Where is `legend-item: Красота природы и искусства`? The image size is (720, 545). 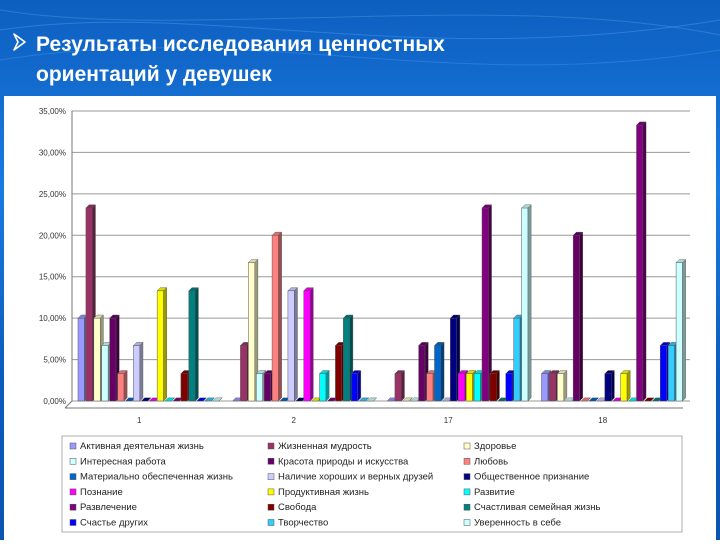 legend-item: Красота природы и искусства is located at coordinates (338, 461).